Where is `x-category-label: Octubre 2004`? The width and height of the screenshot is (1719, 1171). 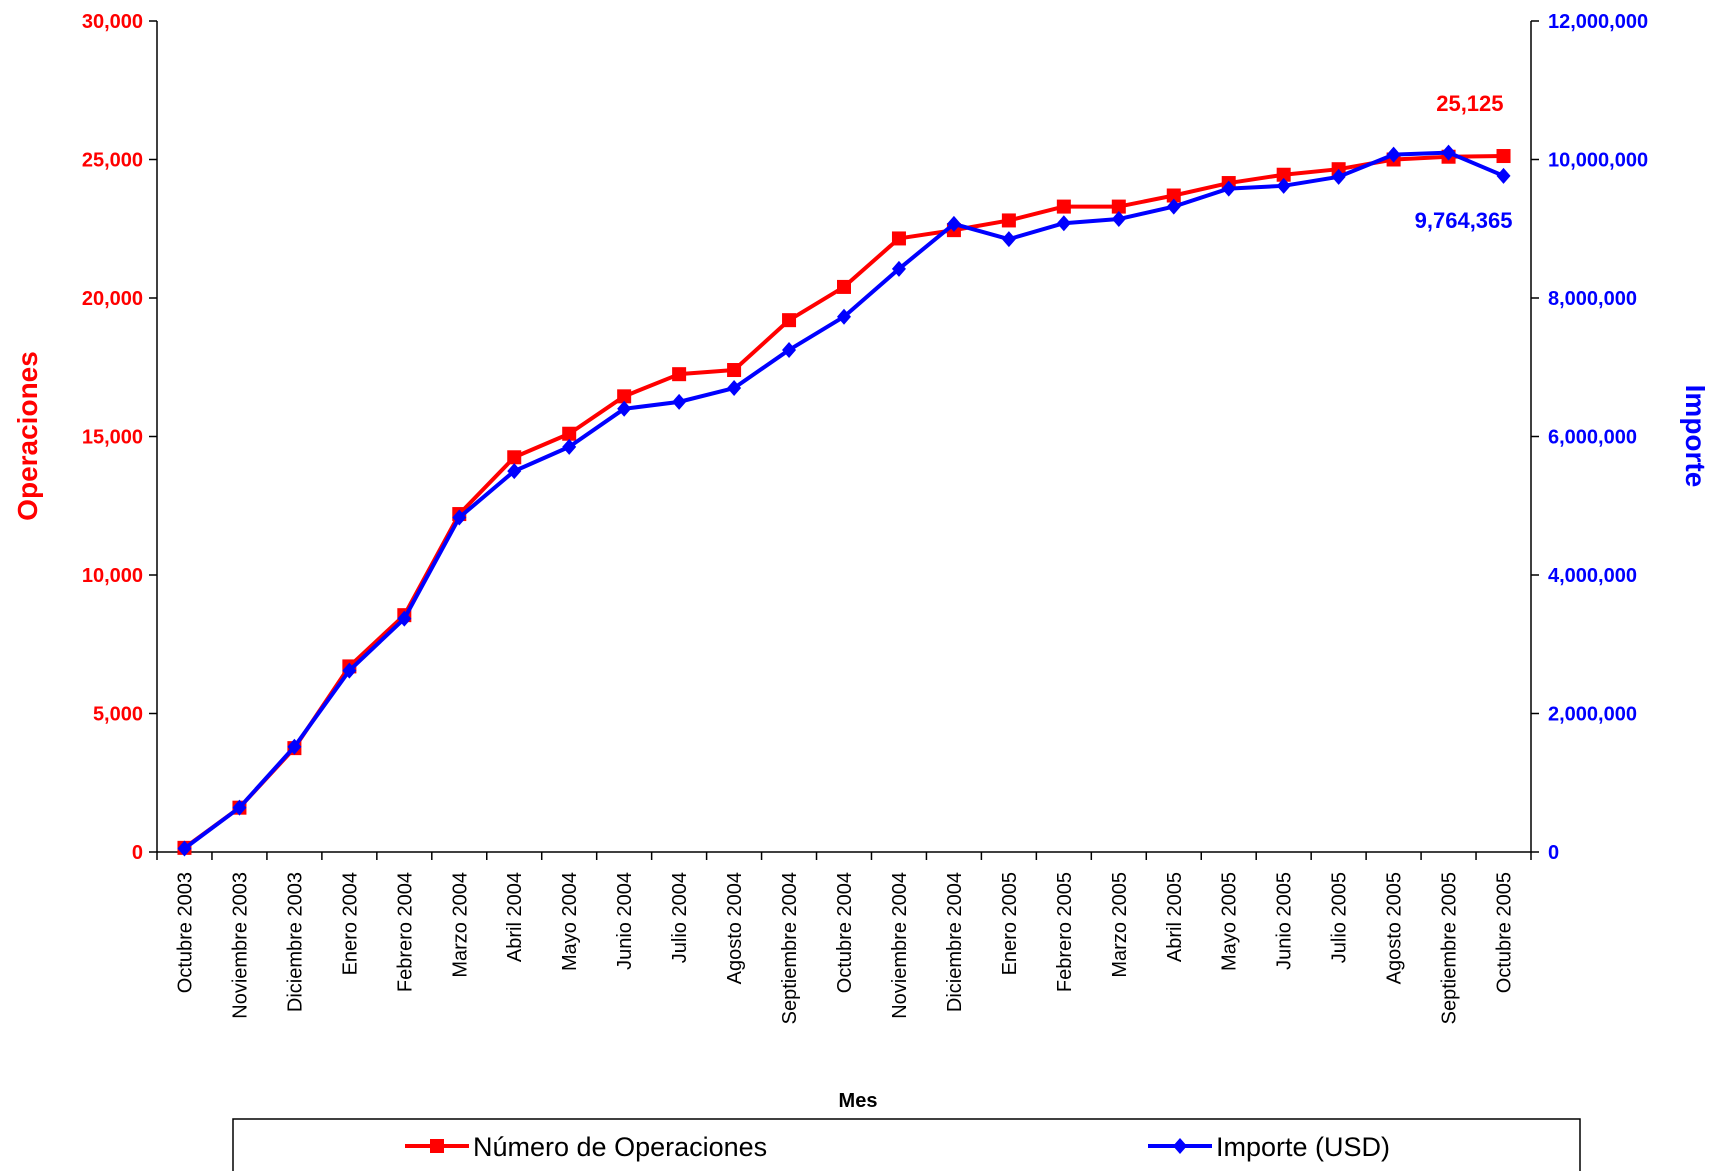
x-category-label: Octubre 2004 is located at coordinates (845, 932).